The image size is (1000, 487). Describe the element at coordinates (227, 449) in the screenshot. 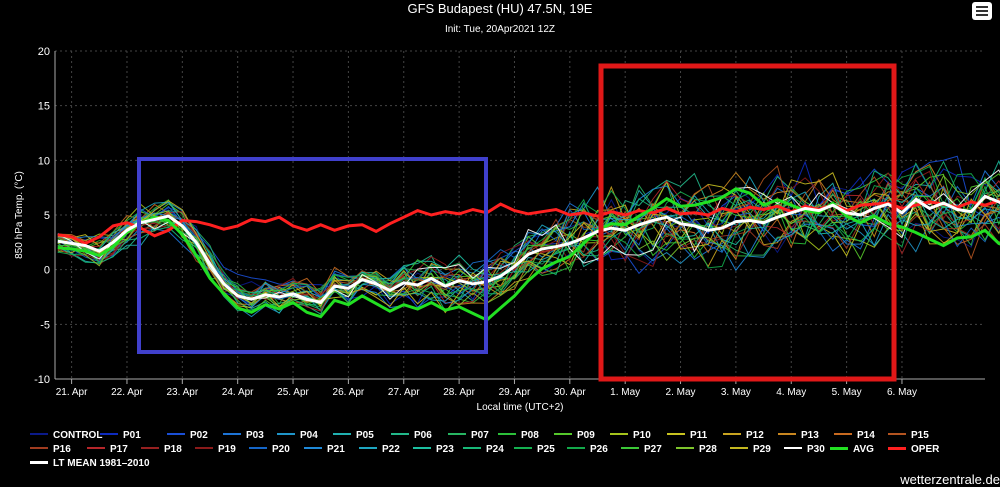

I see `legend-label: P19` at that location.